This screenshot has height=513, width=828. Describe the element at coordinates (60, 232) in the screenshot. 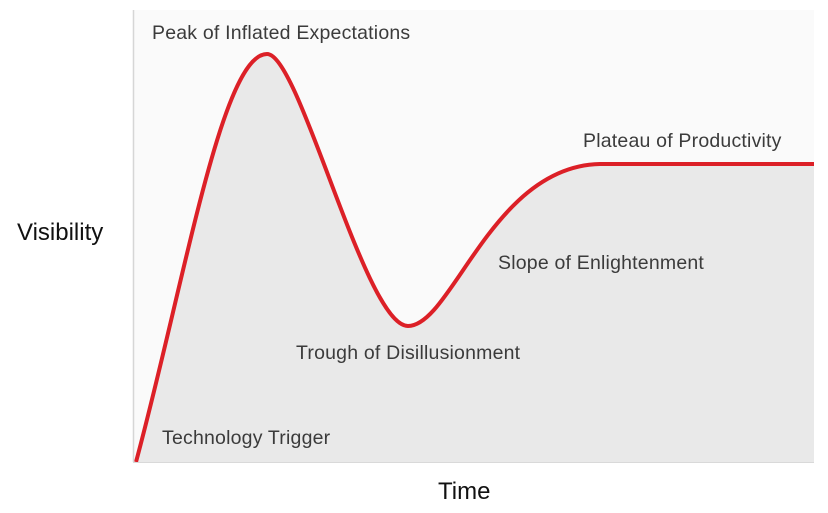

I see `y-axis-label: Visibility` at that location.